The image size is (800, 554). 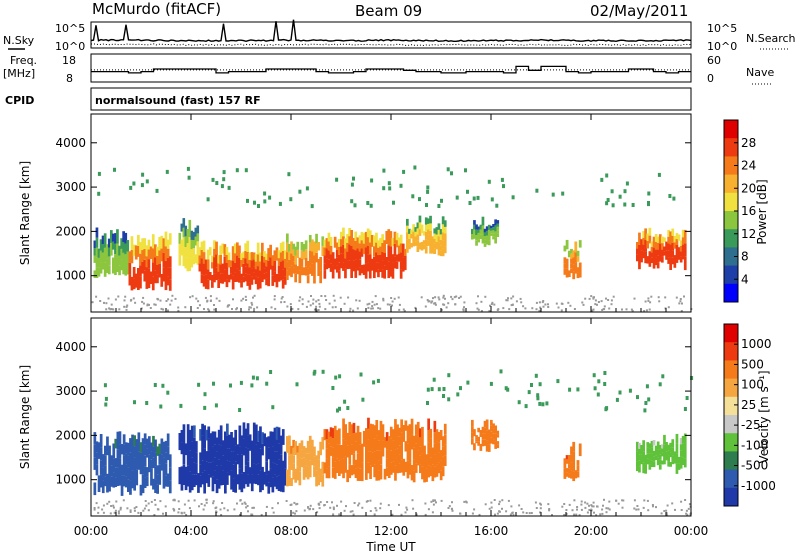 I want to click on vel-sparse-echo, so click(x=216, y=405).